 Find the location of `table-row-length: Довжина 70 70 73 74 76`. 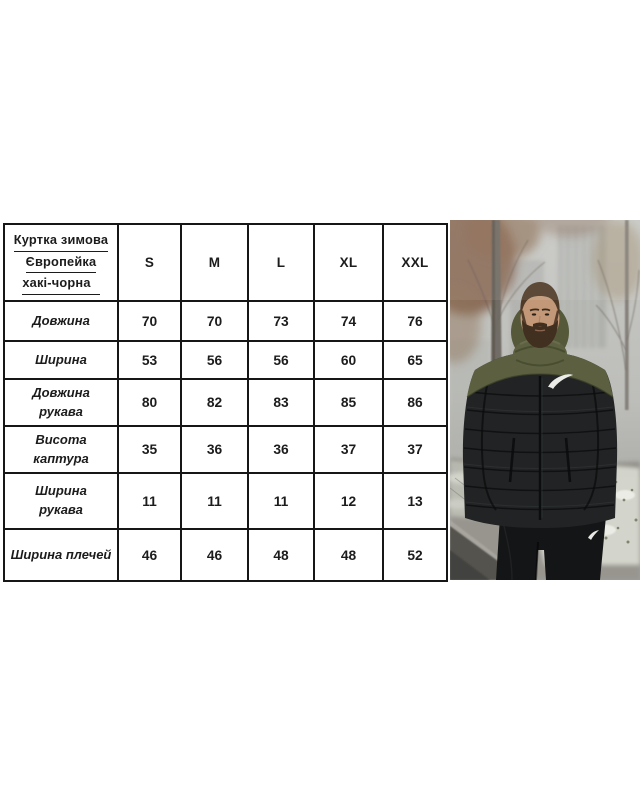

table-row-length: Довжина 70 70 73 74 76 is located at coordinates (225, 321).